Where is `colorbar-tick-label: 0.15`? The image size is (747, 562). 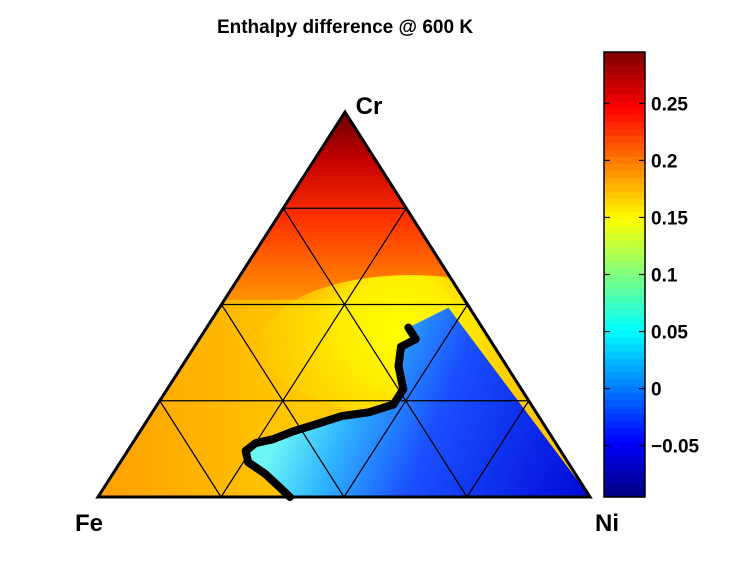 colorbar-tick-label: 0.15 is located at coordinates (669, 218).